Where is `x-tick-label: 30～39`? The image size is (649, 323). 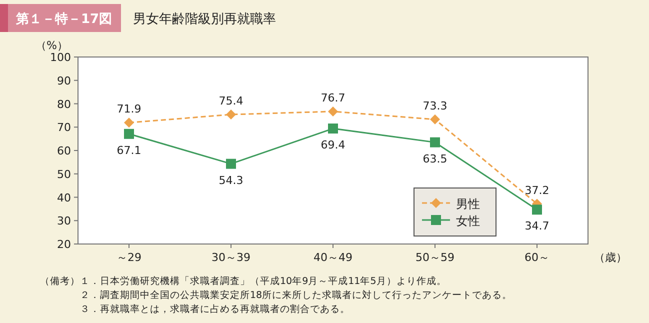 x-tick-label: 30～39 is located at coordinates (231, 257).